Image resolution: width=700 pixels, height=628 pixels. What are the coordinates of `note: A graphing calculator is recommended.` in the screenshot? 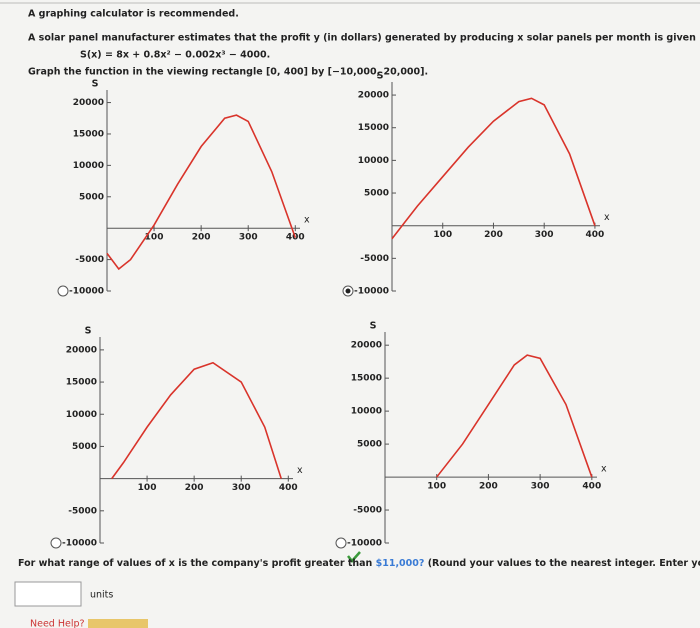 It's located at (133, 14).